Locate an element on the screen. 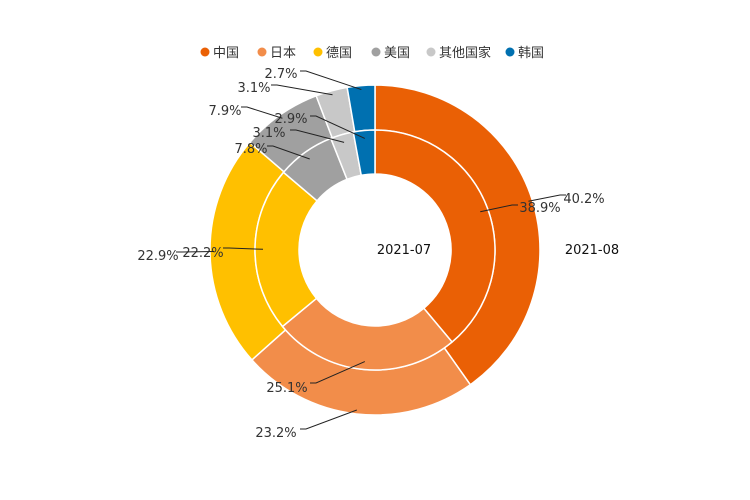  legend-label: 日本 is located at coordinates (283, 53).